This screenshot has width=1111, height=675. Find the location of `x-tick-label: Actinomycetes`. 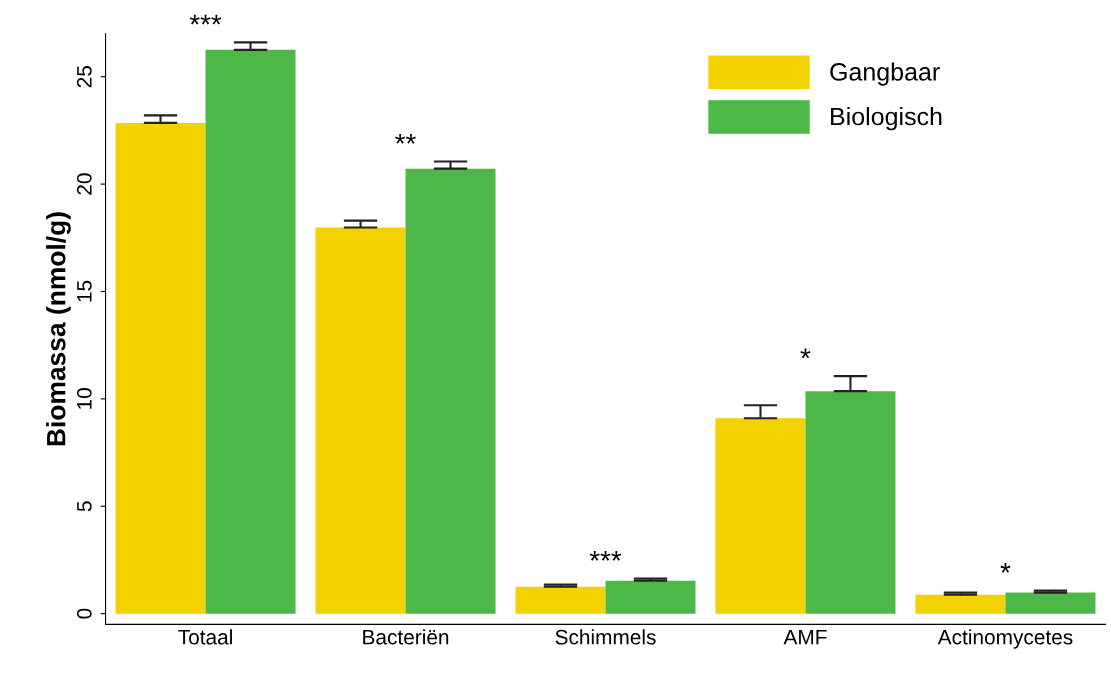

x-tick-label: Actinomycetes is located at coordinates (1005, 639).